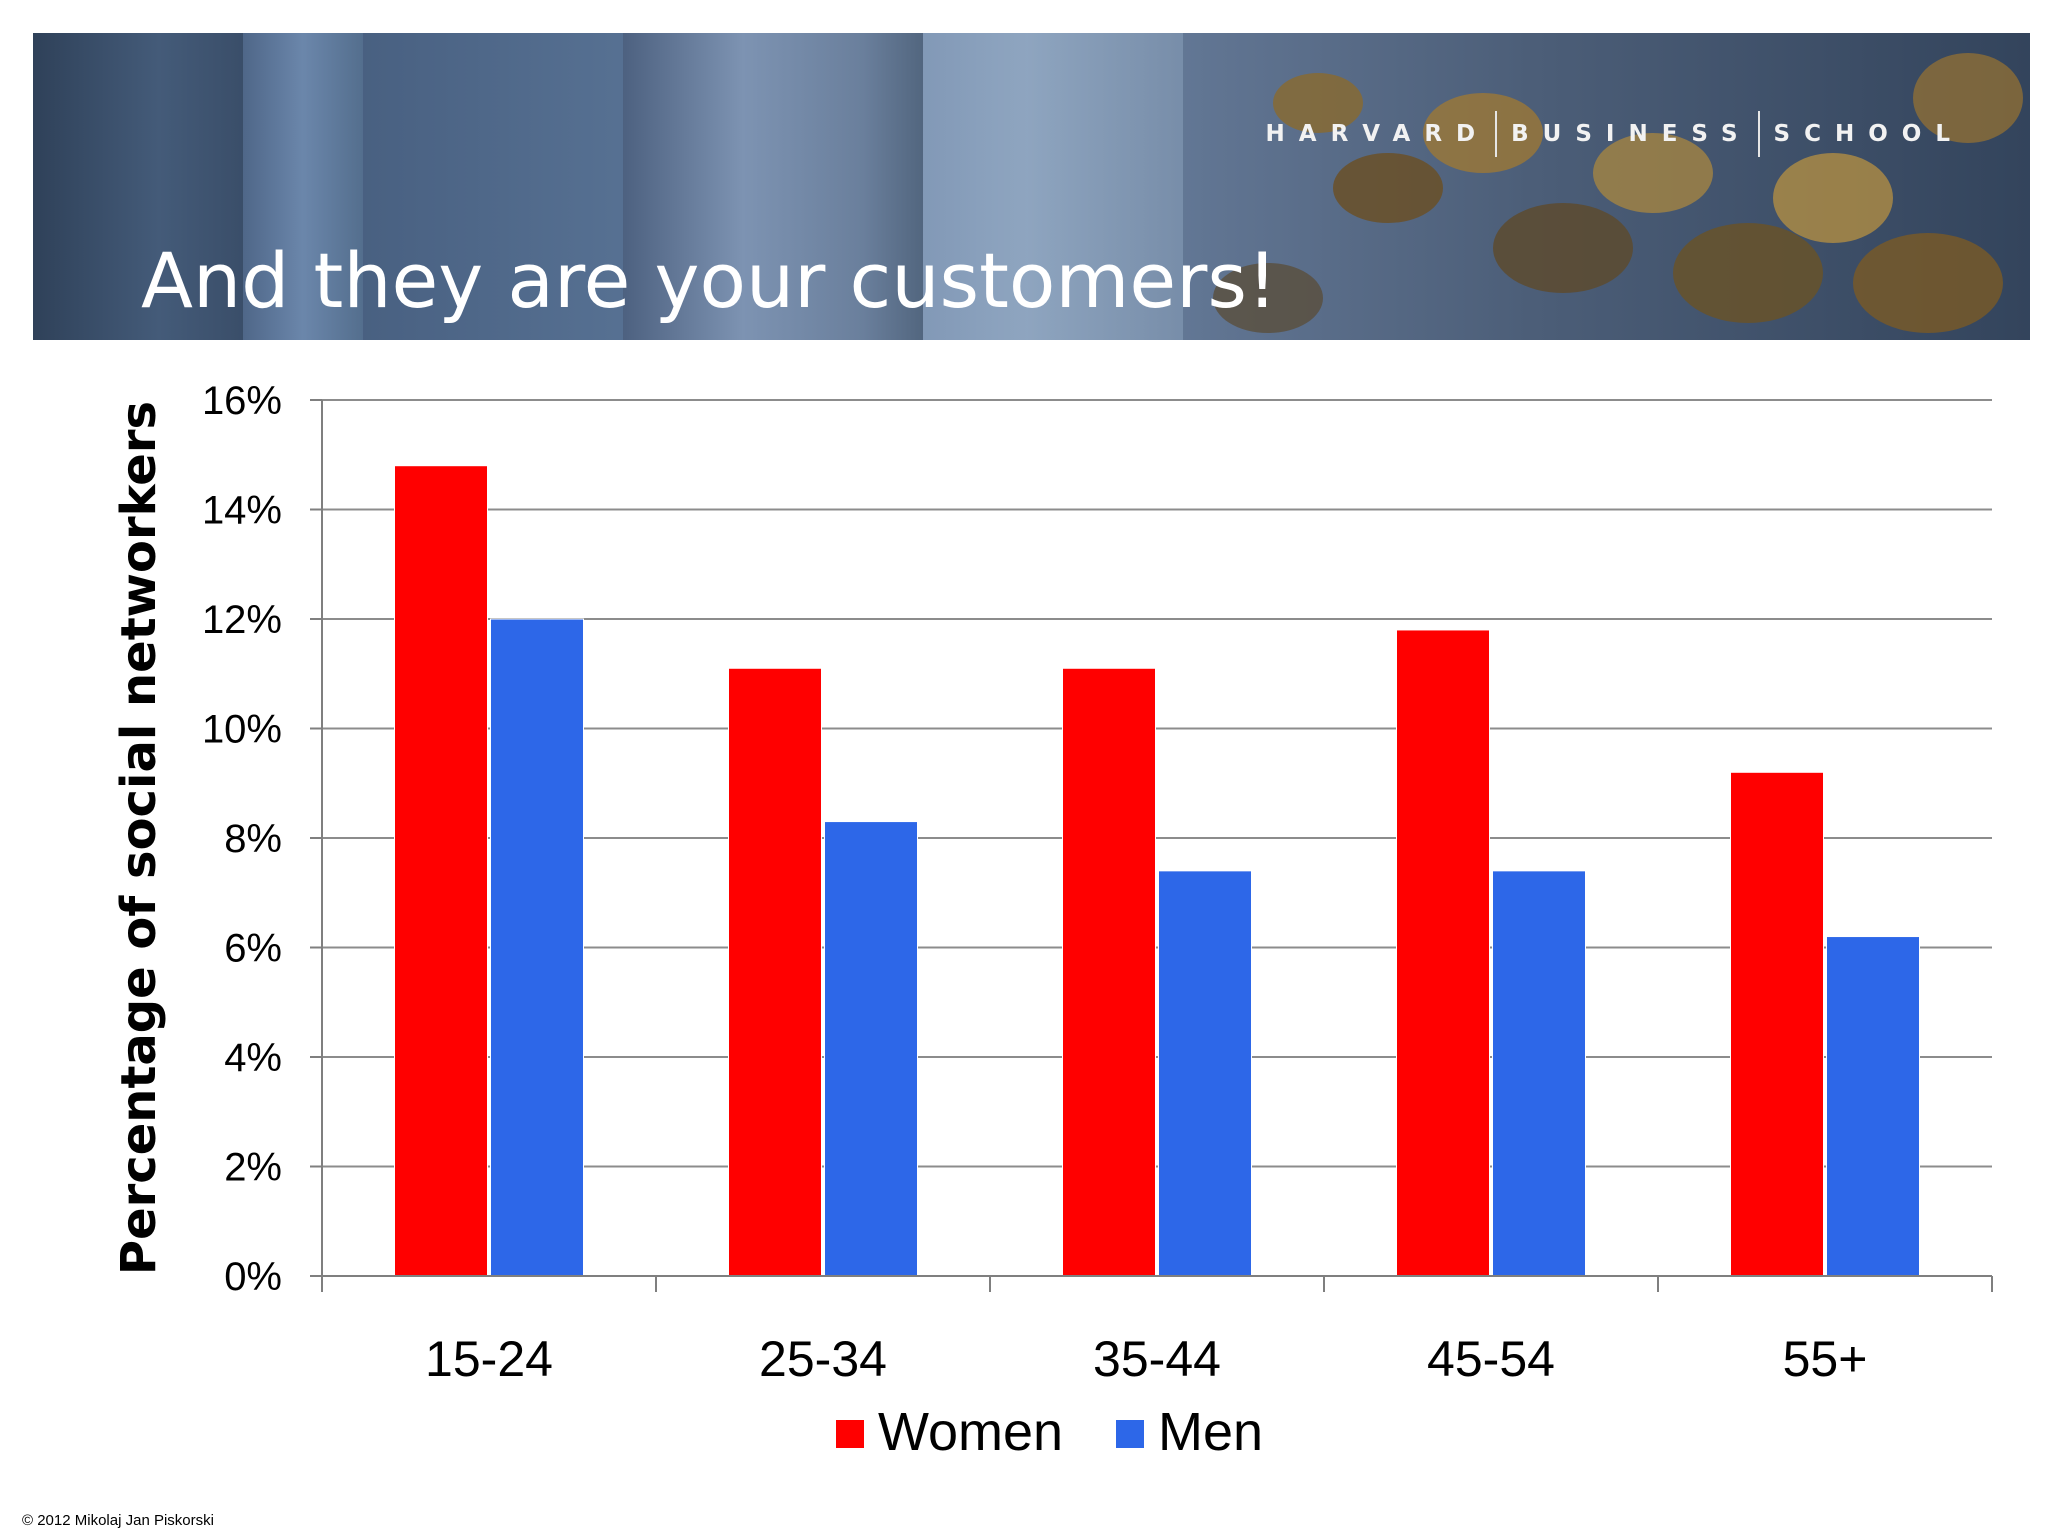  I want to click on x-tick-label: 25-34, so click(823, 1359).